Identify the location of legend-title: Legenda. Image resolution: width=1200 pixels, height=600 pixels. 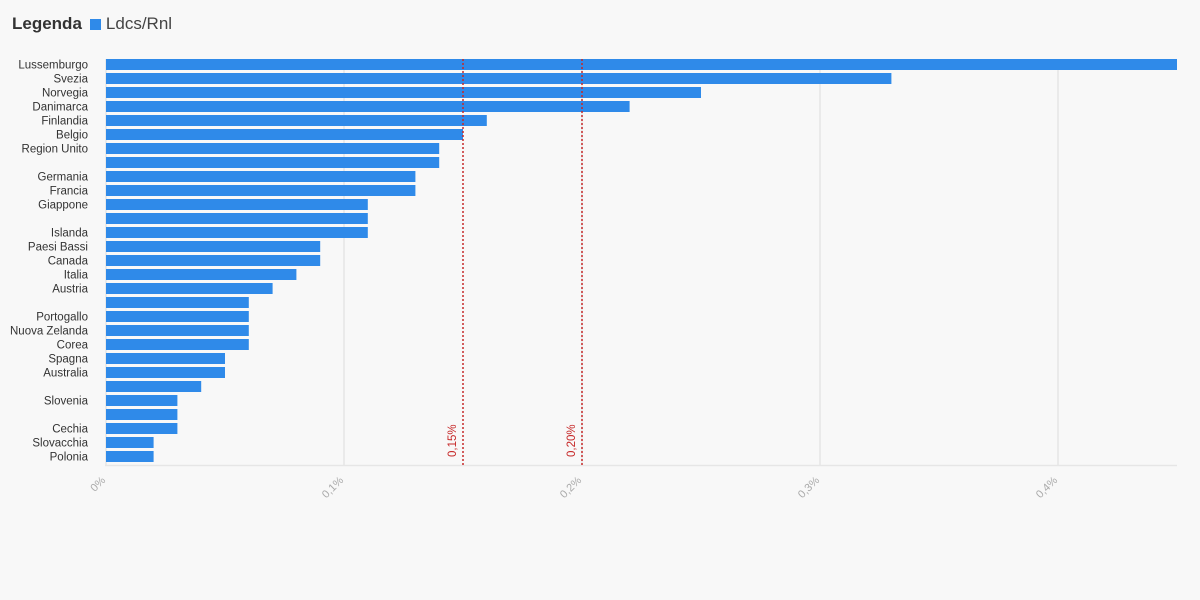
(47, 23).